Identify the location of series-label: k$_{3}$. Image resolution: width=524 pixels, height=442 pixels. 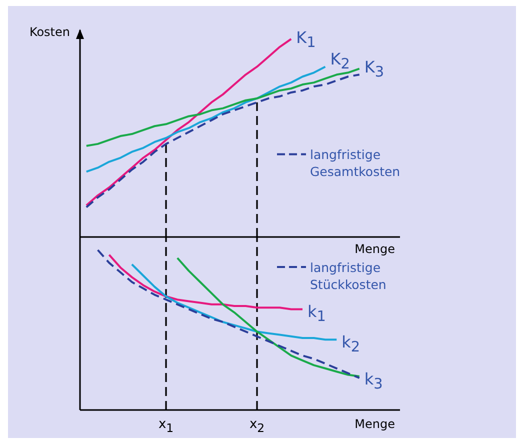
(373, 381).